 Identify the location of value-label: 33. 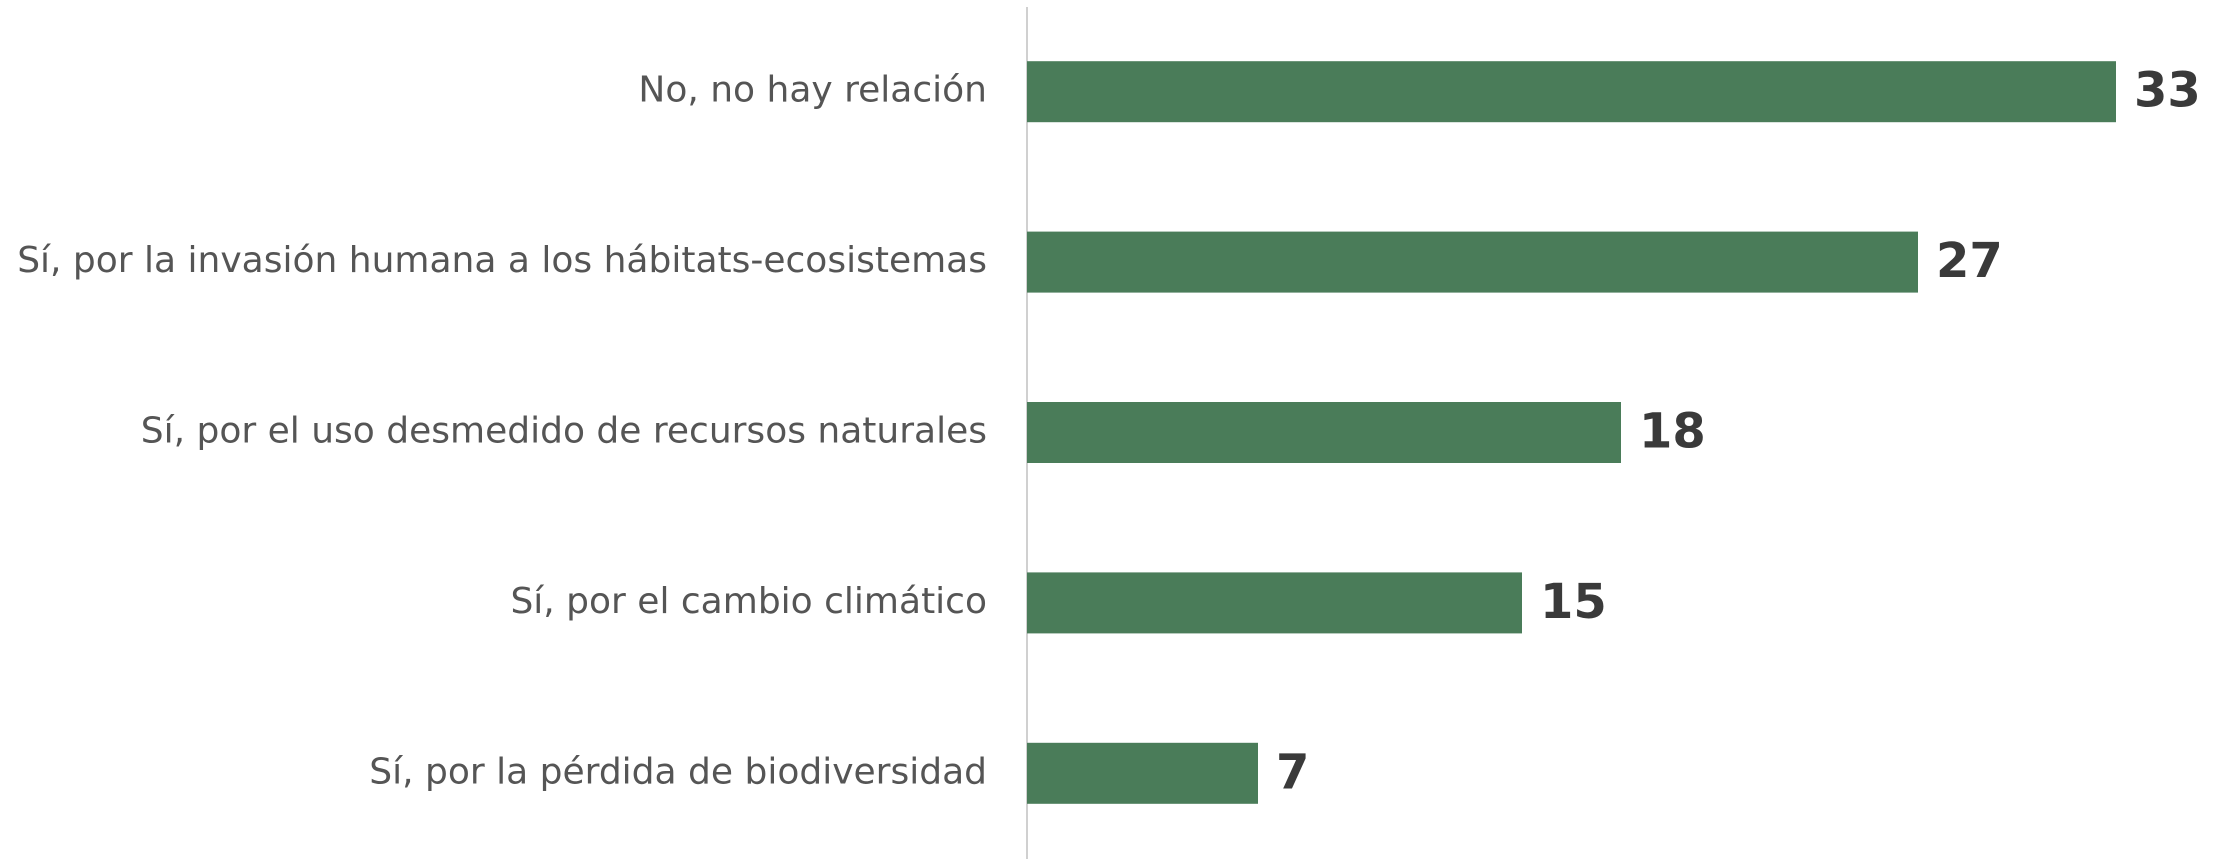
(2167, 91).